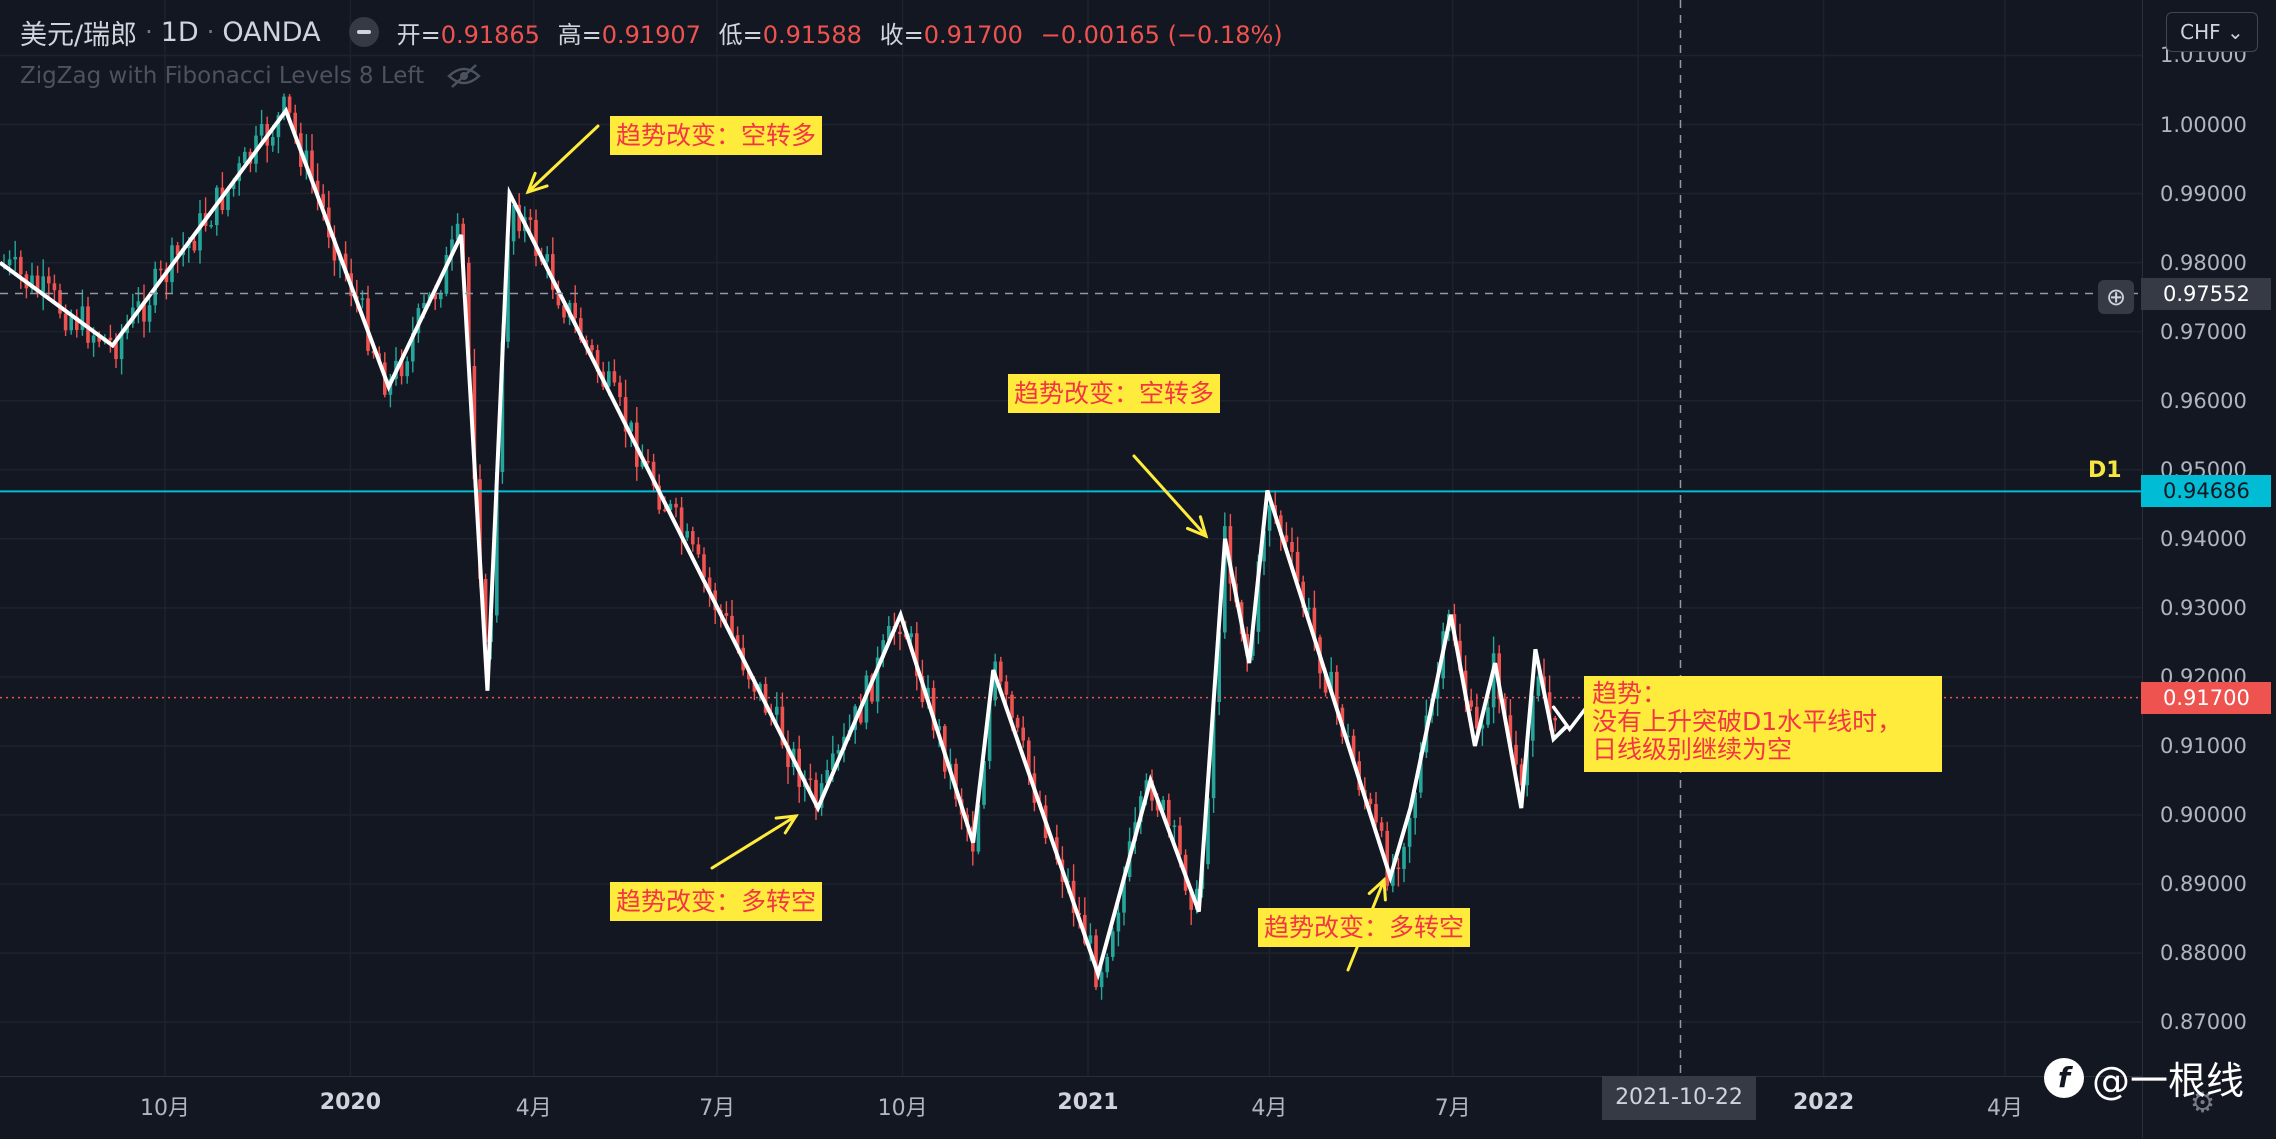  What do you see at coordinates (2203, 884) in the screenshot?
I see `price-tick-label: 0.89000` at bounding box center [2203, 884].